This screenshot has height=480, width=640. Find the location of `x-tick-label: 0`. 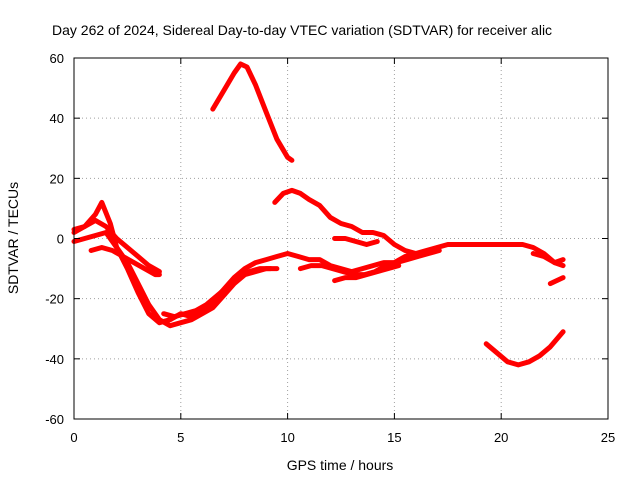

x-tick-label: 0 is located at coordinates (73, 437).